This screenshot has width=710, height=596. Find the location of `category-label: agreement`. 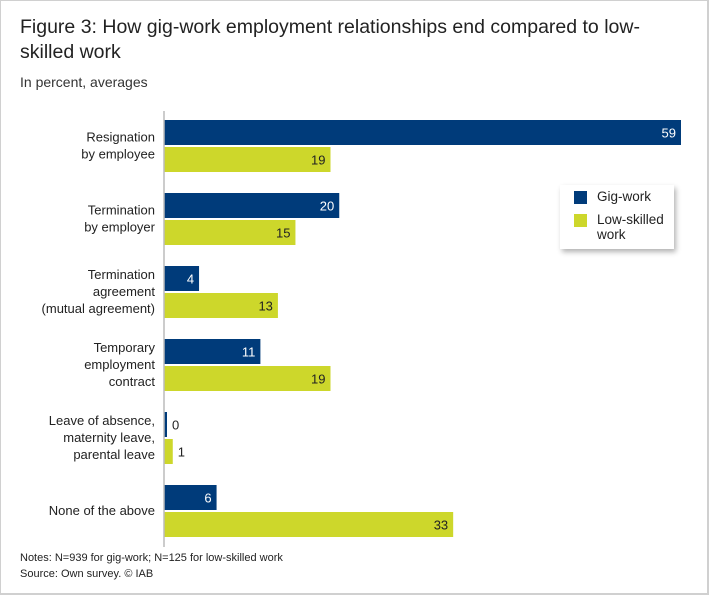

category-label: agreement is located at coordinates (124, 291).